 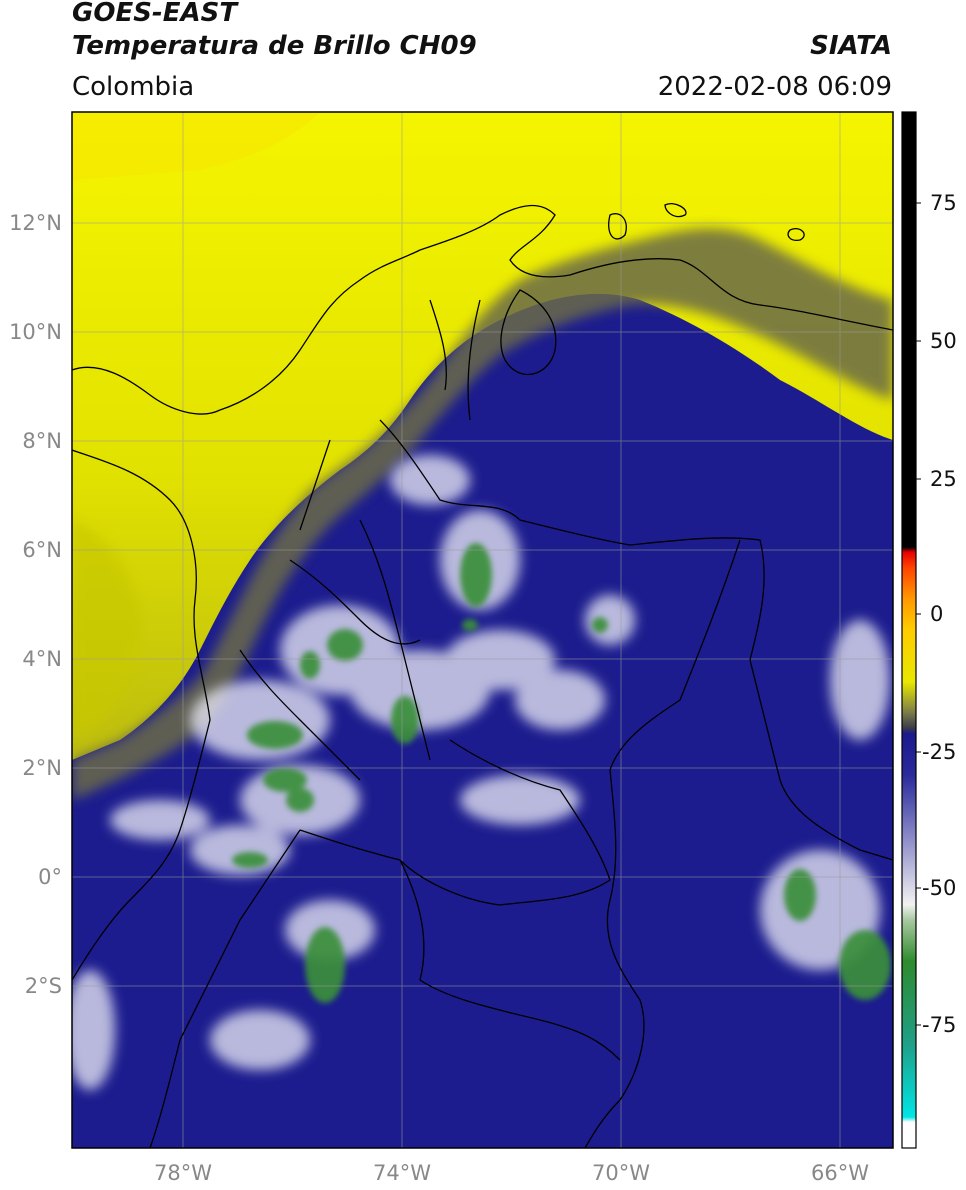 I want to click on timestamp-label: 2022-02-08 06:09, so click(x=774, y=87).